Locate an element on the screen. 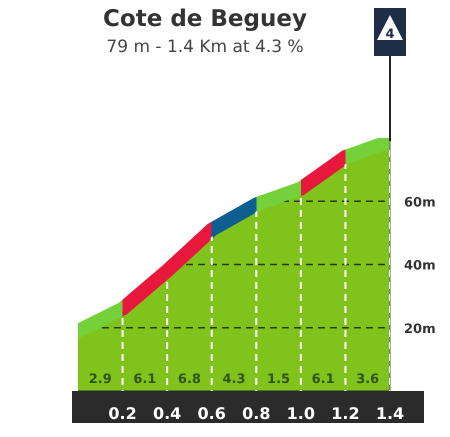 The height and width of the screenshot is (437, 450). y-tick-label: 20m is located at coordinates (420, 329).